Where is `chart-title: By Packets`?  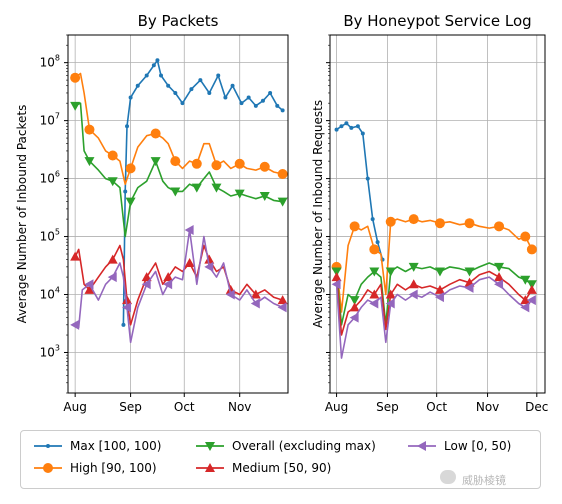 chart-title: By Packets is located at coordinates (178, 21).